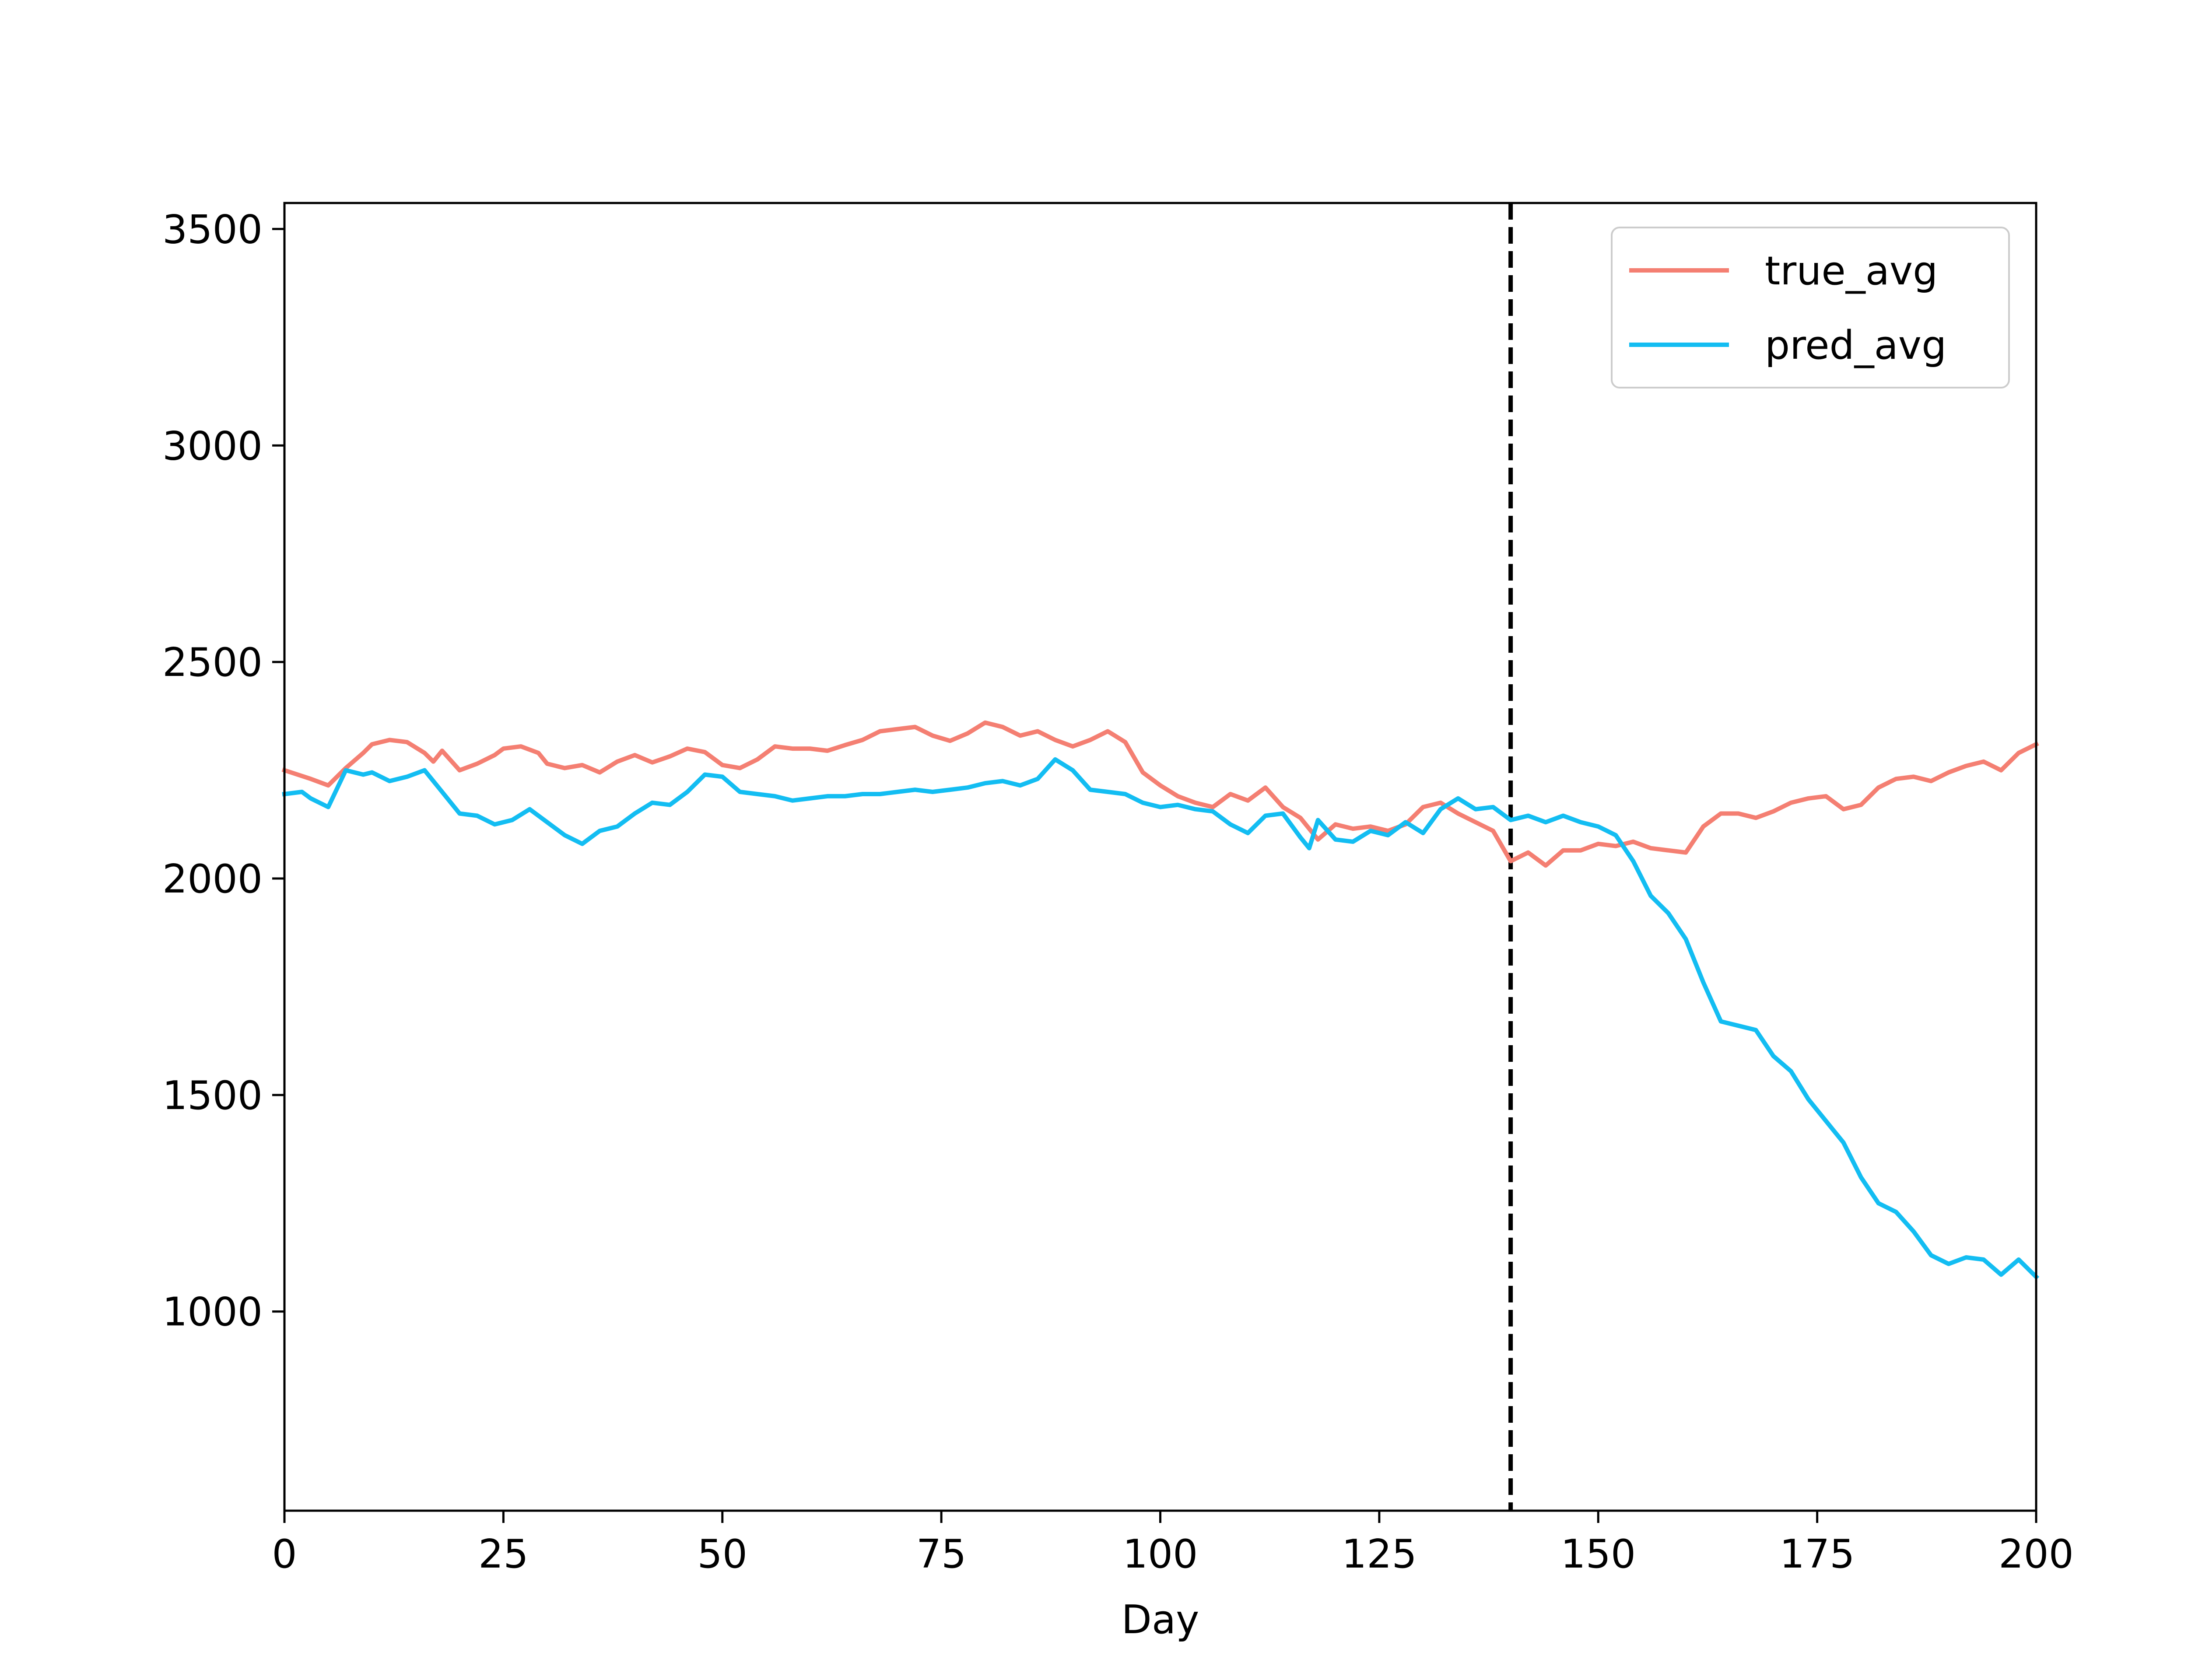 Image resolution: width=2188 pixels, height=1680 pixels. Describe the element at coordinates (1855, 345) in the screenshot. I see `legend-label: pred_avg` at that location.